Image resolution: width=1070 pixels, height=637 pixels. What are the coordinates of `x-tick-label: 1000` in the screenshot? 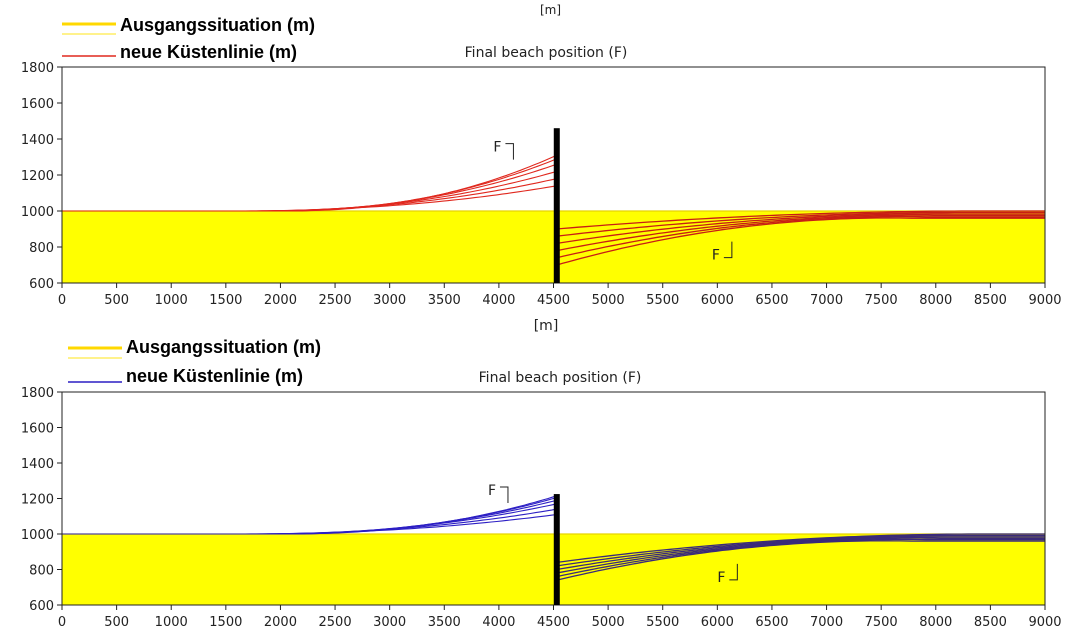 It's located at (171, 300).